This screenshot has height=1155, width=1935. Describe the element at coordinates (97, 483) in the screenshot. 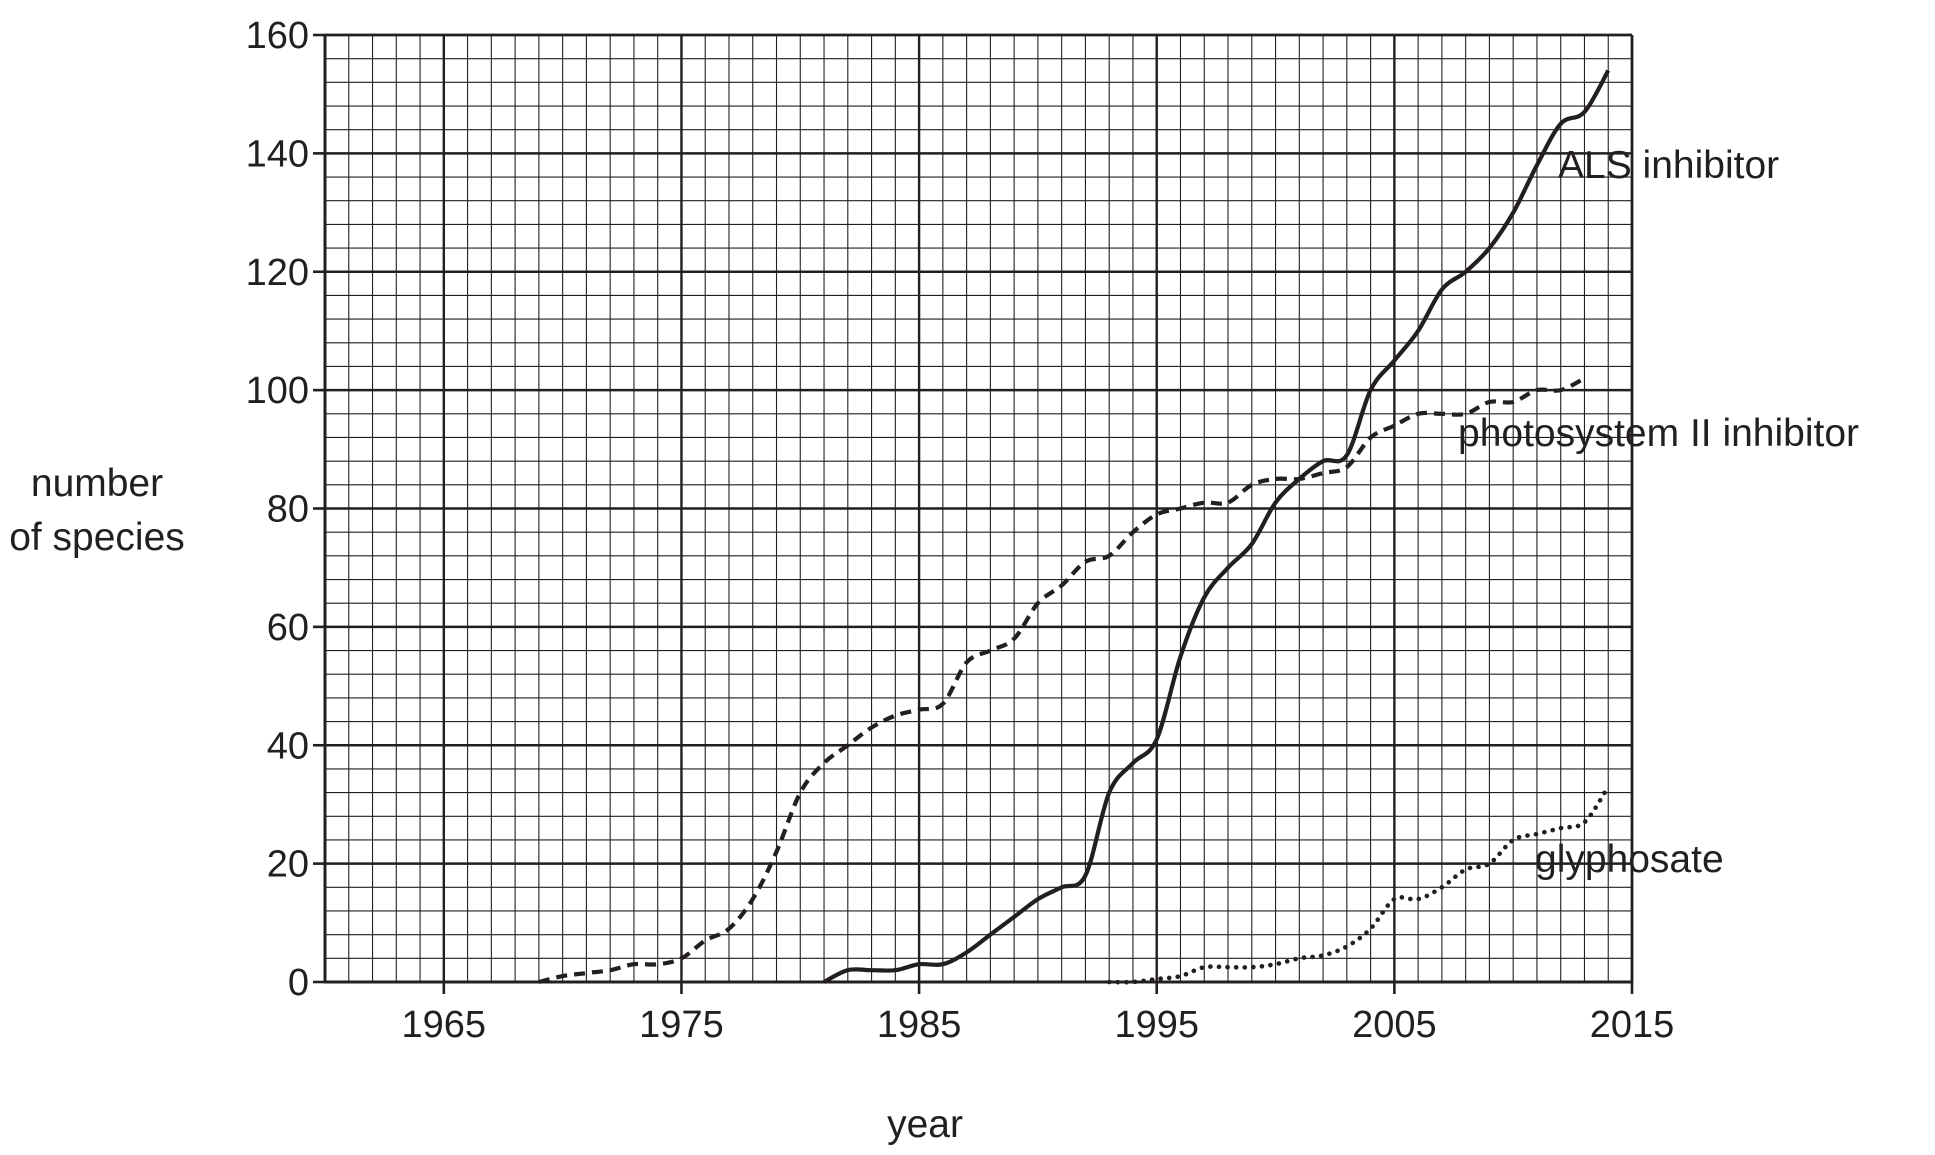

I see `y-axis-label-line-1: number` at that location.